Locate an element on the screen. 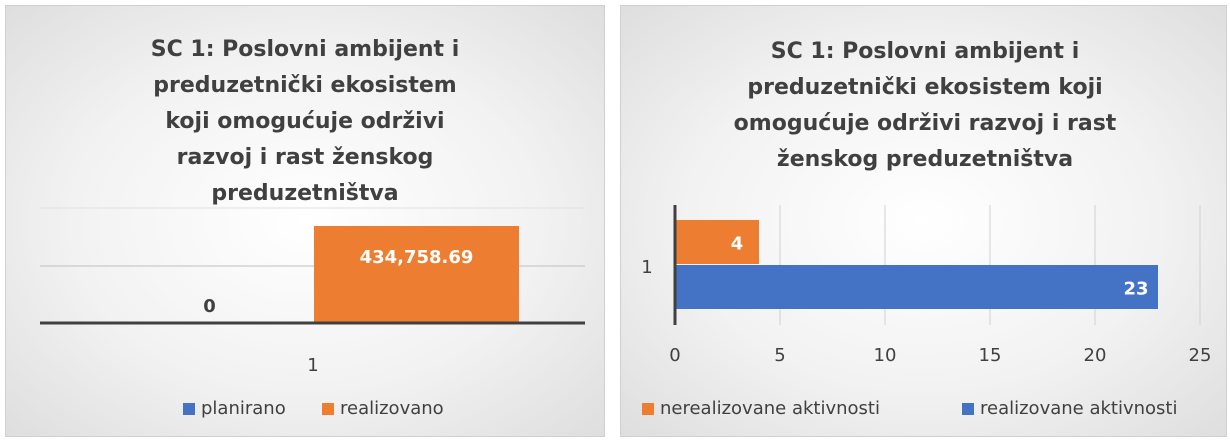 This screenshot has width=1230, height=442. x-tick-label: 25 is located at coordinates (1200, 355).